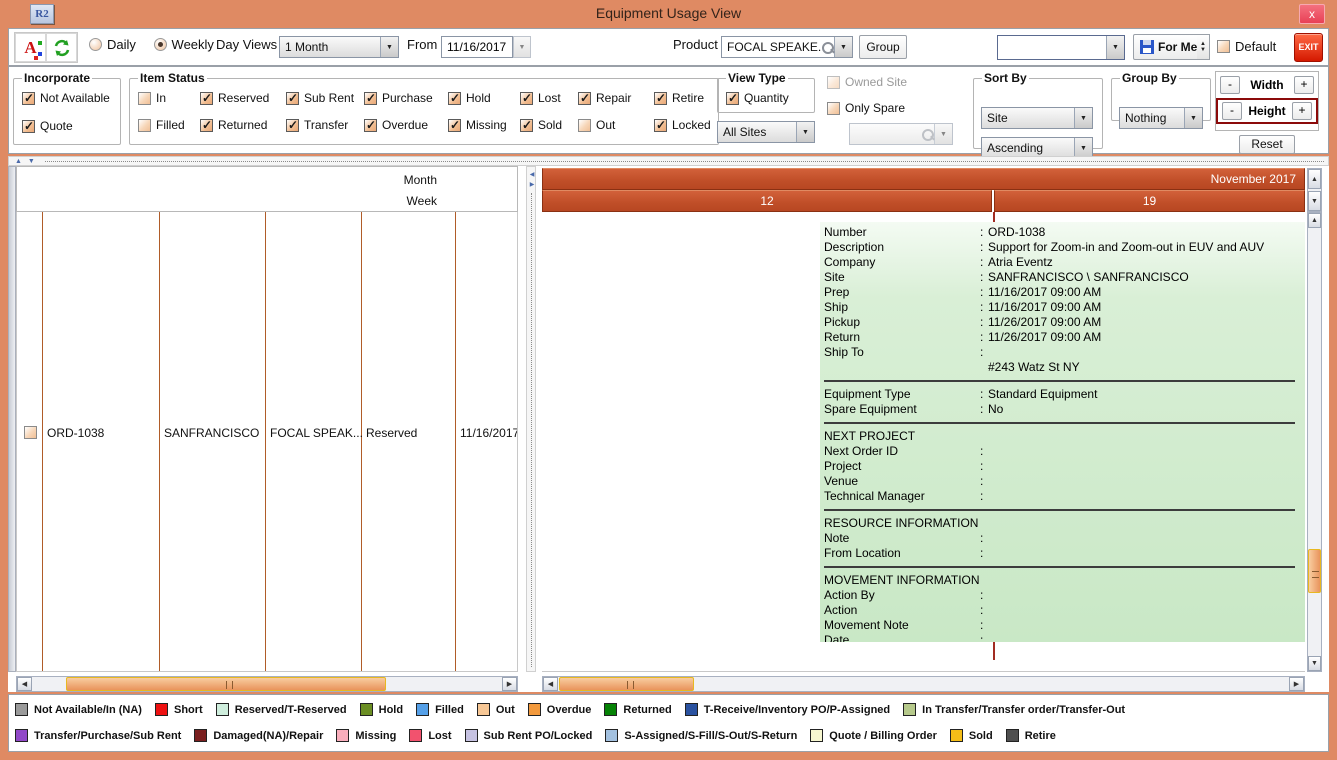 Image resolution: width=1337 pixels, height=760 pixels. I want to click on sites-select: All Sites ▼, so click(766, 132).